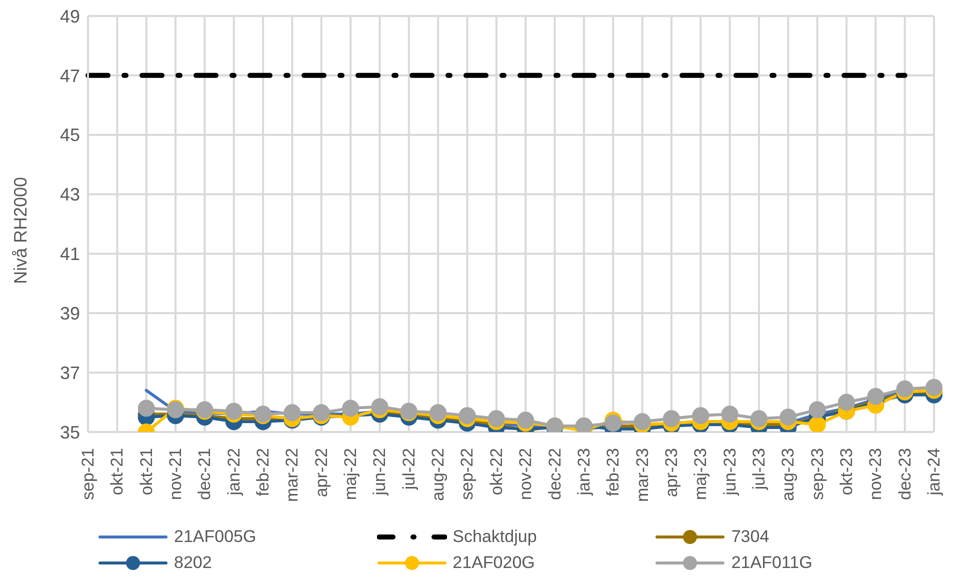  I want to click on x-tick-label: apr-23, so click(671, 473).